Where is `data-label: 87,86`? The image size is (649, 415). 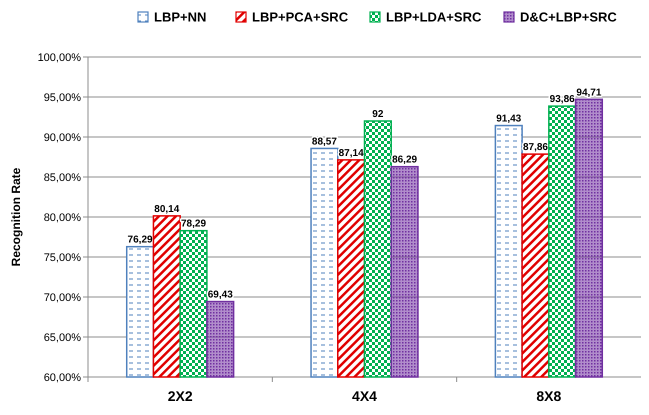 data-label: 87,86 is located at coordinates (535, 148).